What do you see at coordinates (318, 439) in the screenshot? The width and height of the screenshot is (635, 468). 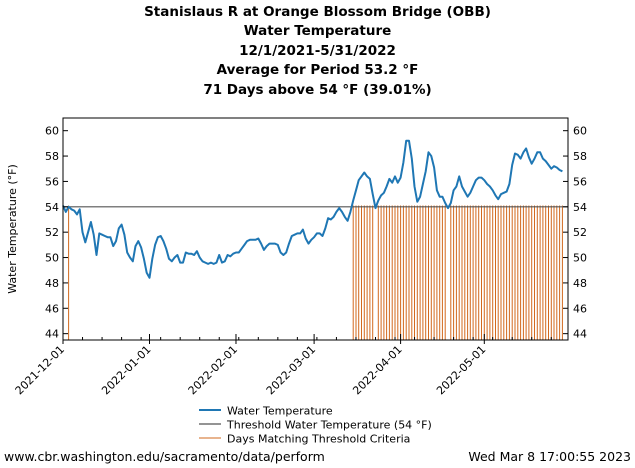 I see `legend-label-days: Days Matching Threshold Criteria` at bounding box center [318, 439].